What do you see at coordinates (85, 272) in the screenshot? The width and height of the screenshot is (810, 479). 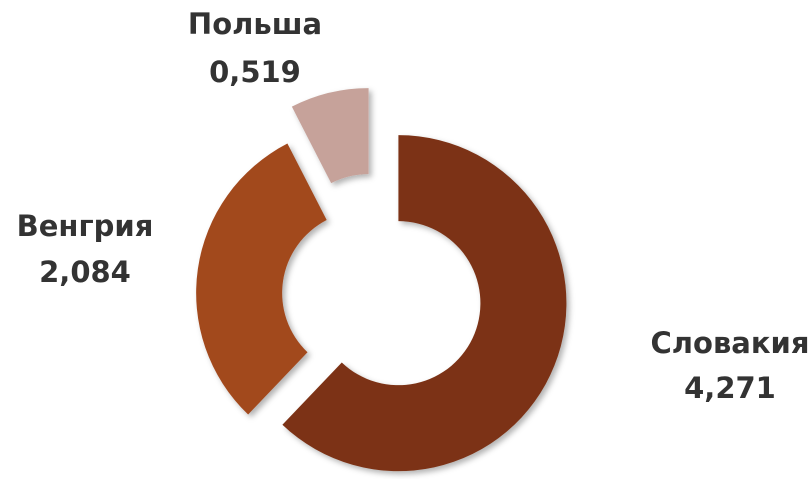 I see `slice-value: 2,084` at bounding box center [85, 272].